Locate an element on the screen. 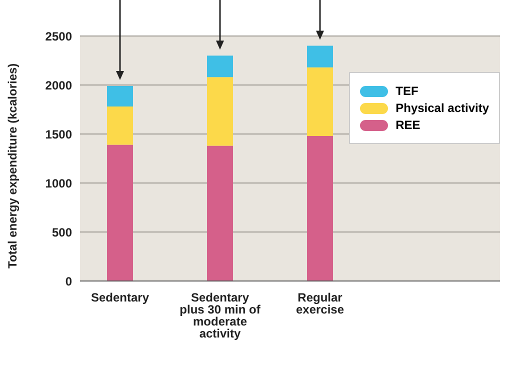 Image resolution: width=523 pixels, height=372 pixels. y-tick-label: 2500 is located at coordinates (58, 36).